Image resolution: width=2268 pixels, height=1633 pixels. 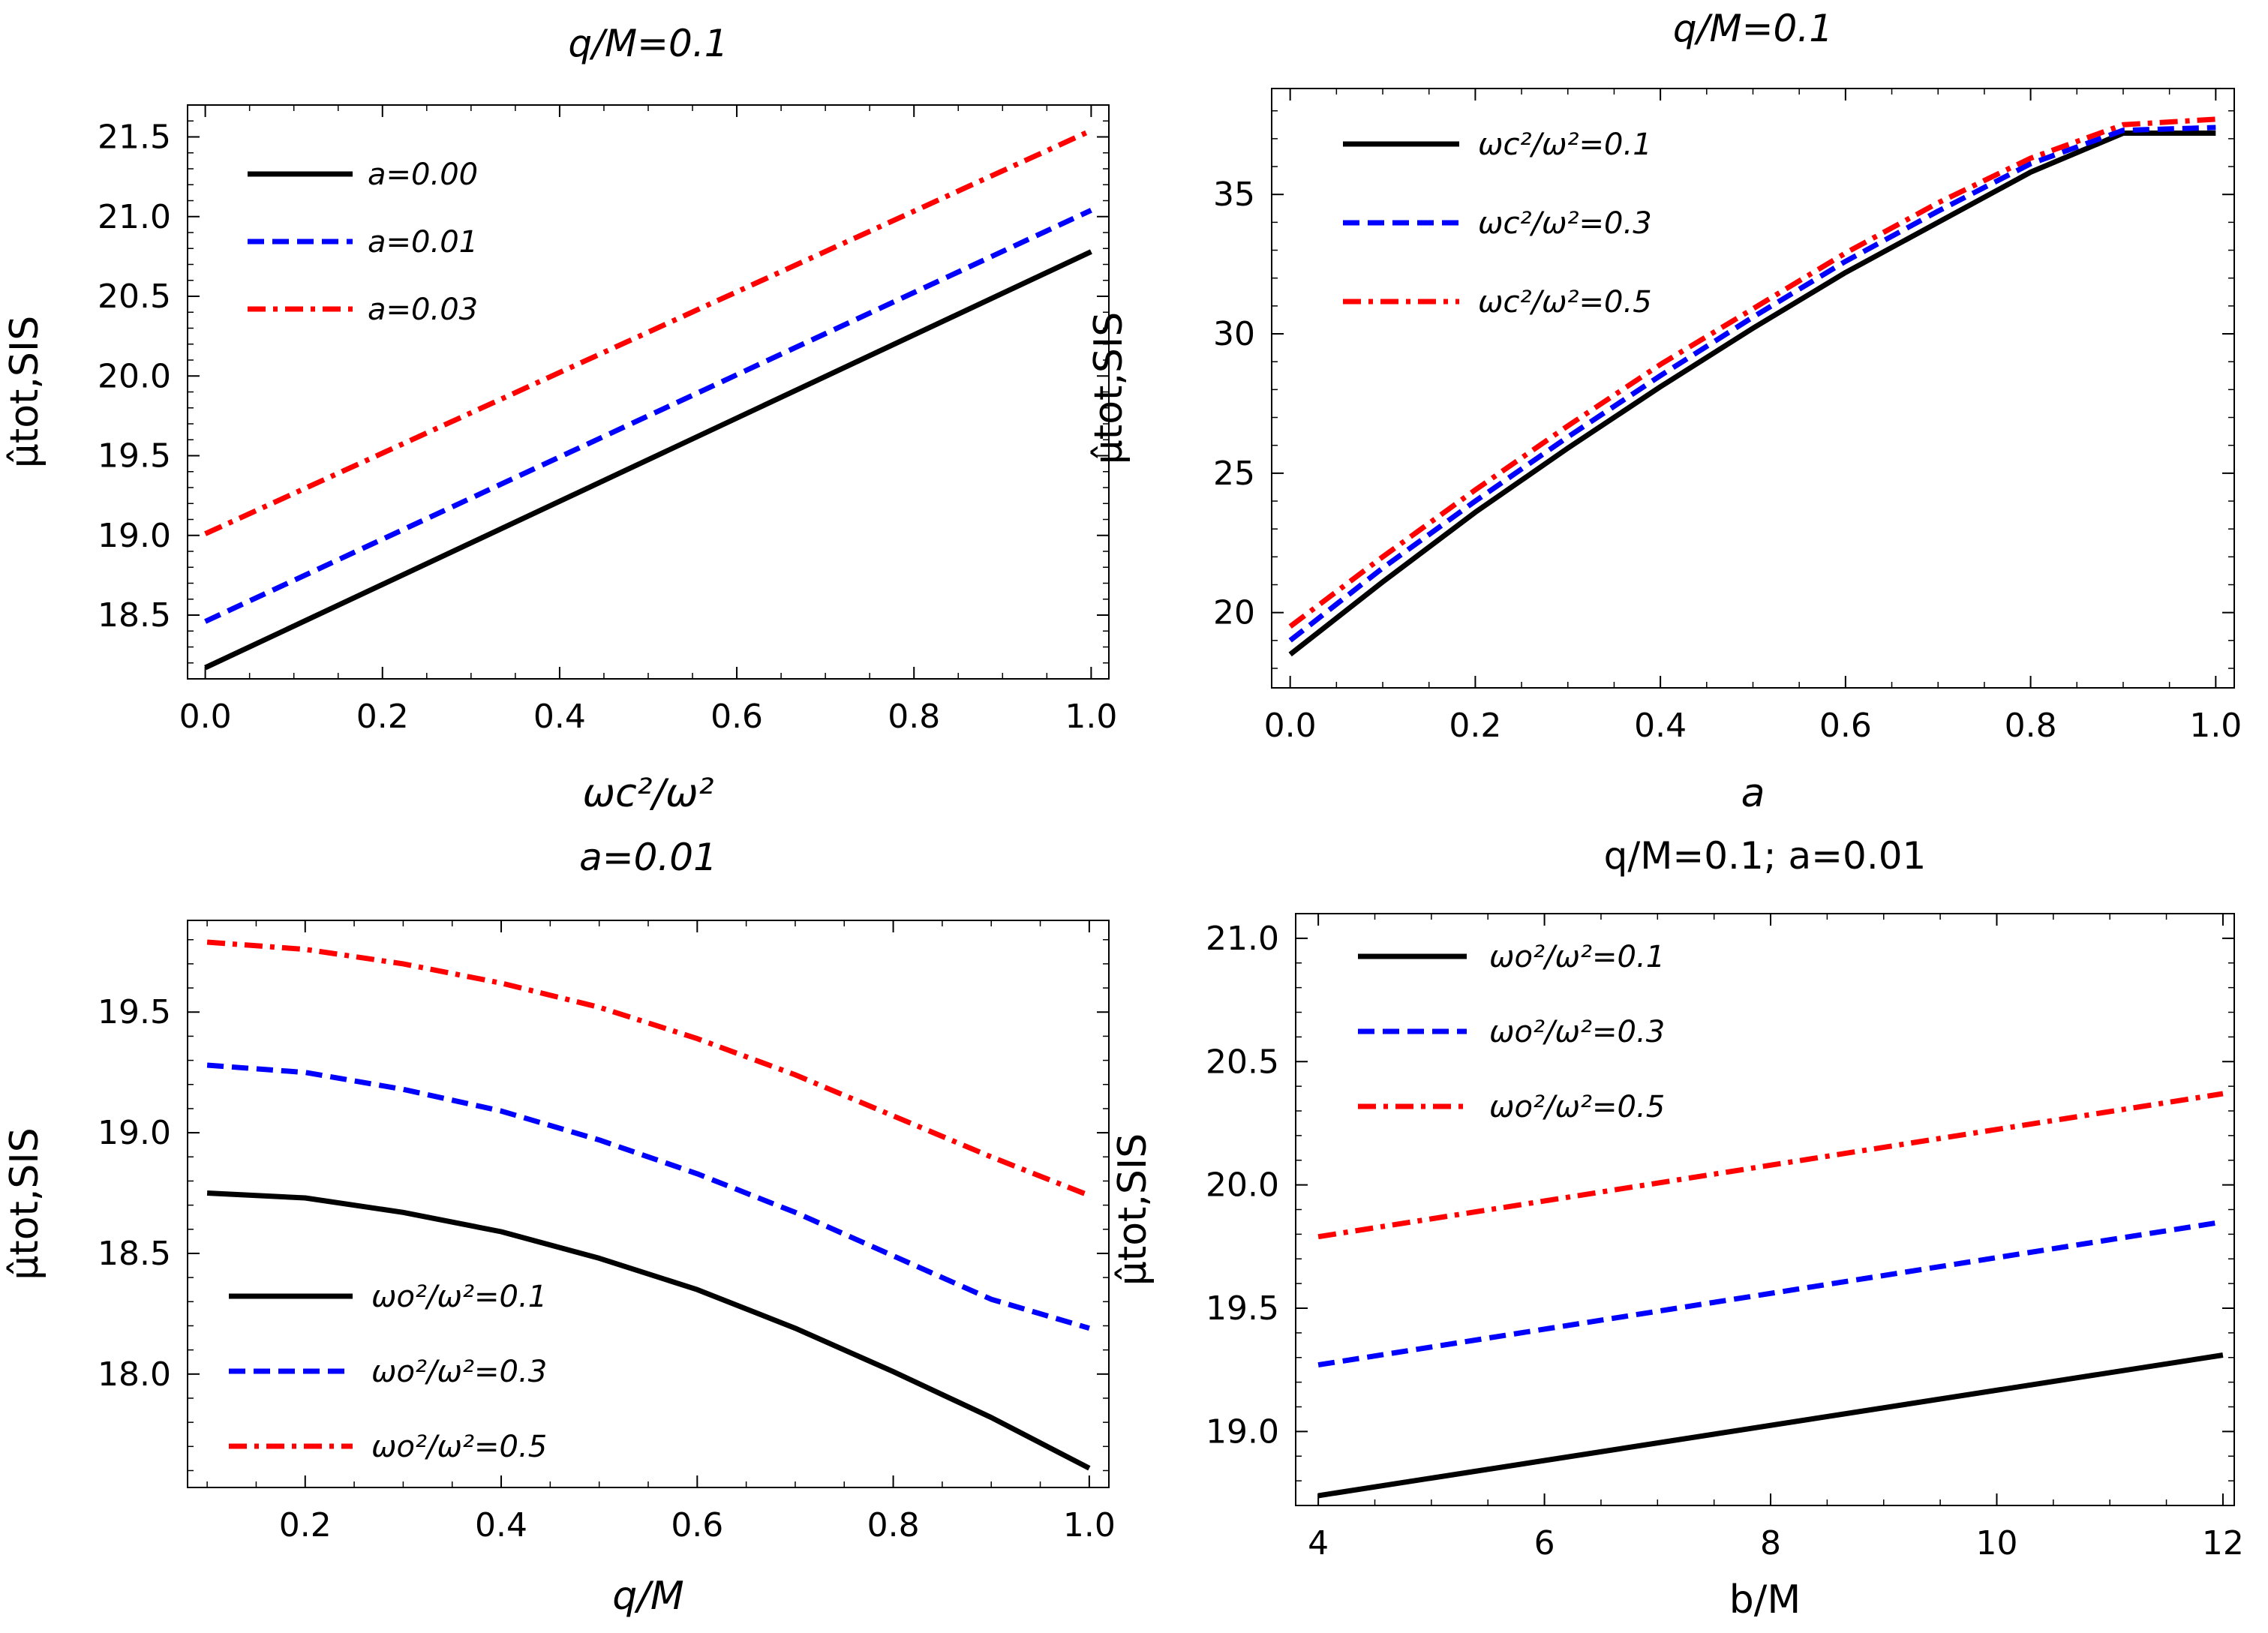 I want to click on x-tick-label: 10, so click(x=1996, y=1543).